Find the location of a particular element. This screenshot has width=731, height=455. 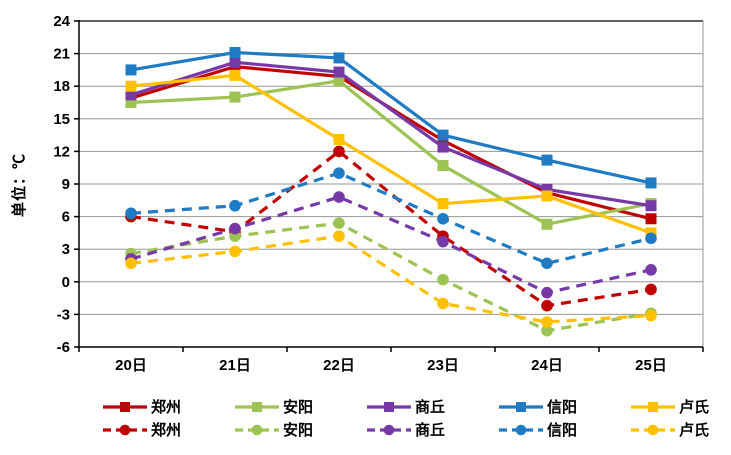

marker-circle-郑州-22日 is located at coordinates (339, 151).